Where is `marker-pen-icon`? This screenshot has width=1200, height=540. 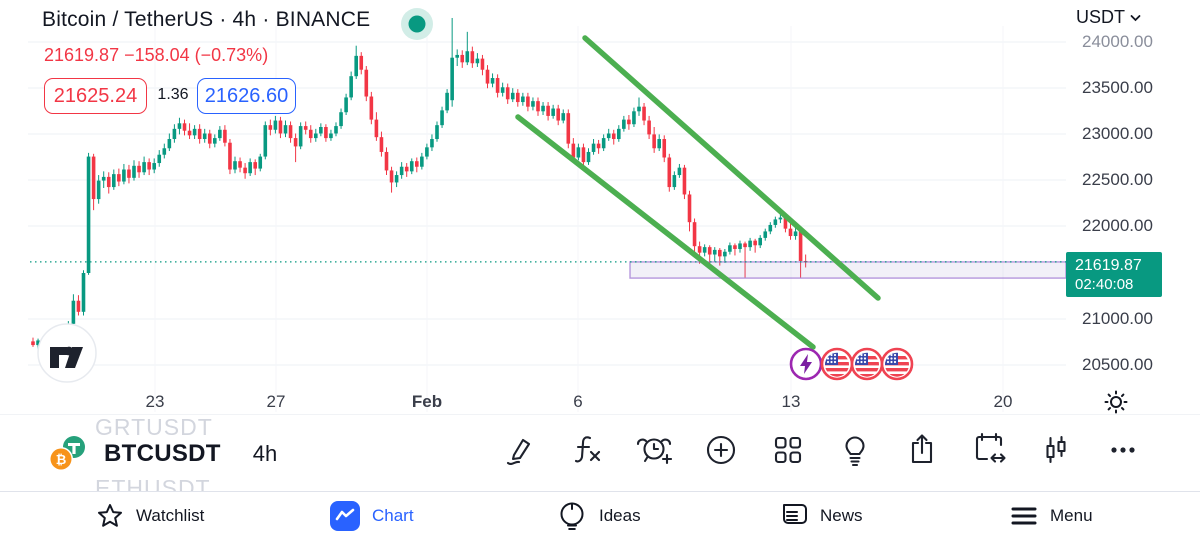 marker-pen-icon is located at coordinates (518, 452).